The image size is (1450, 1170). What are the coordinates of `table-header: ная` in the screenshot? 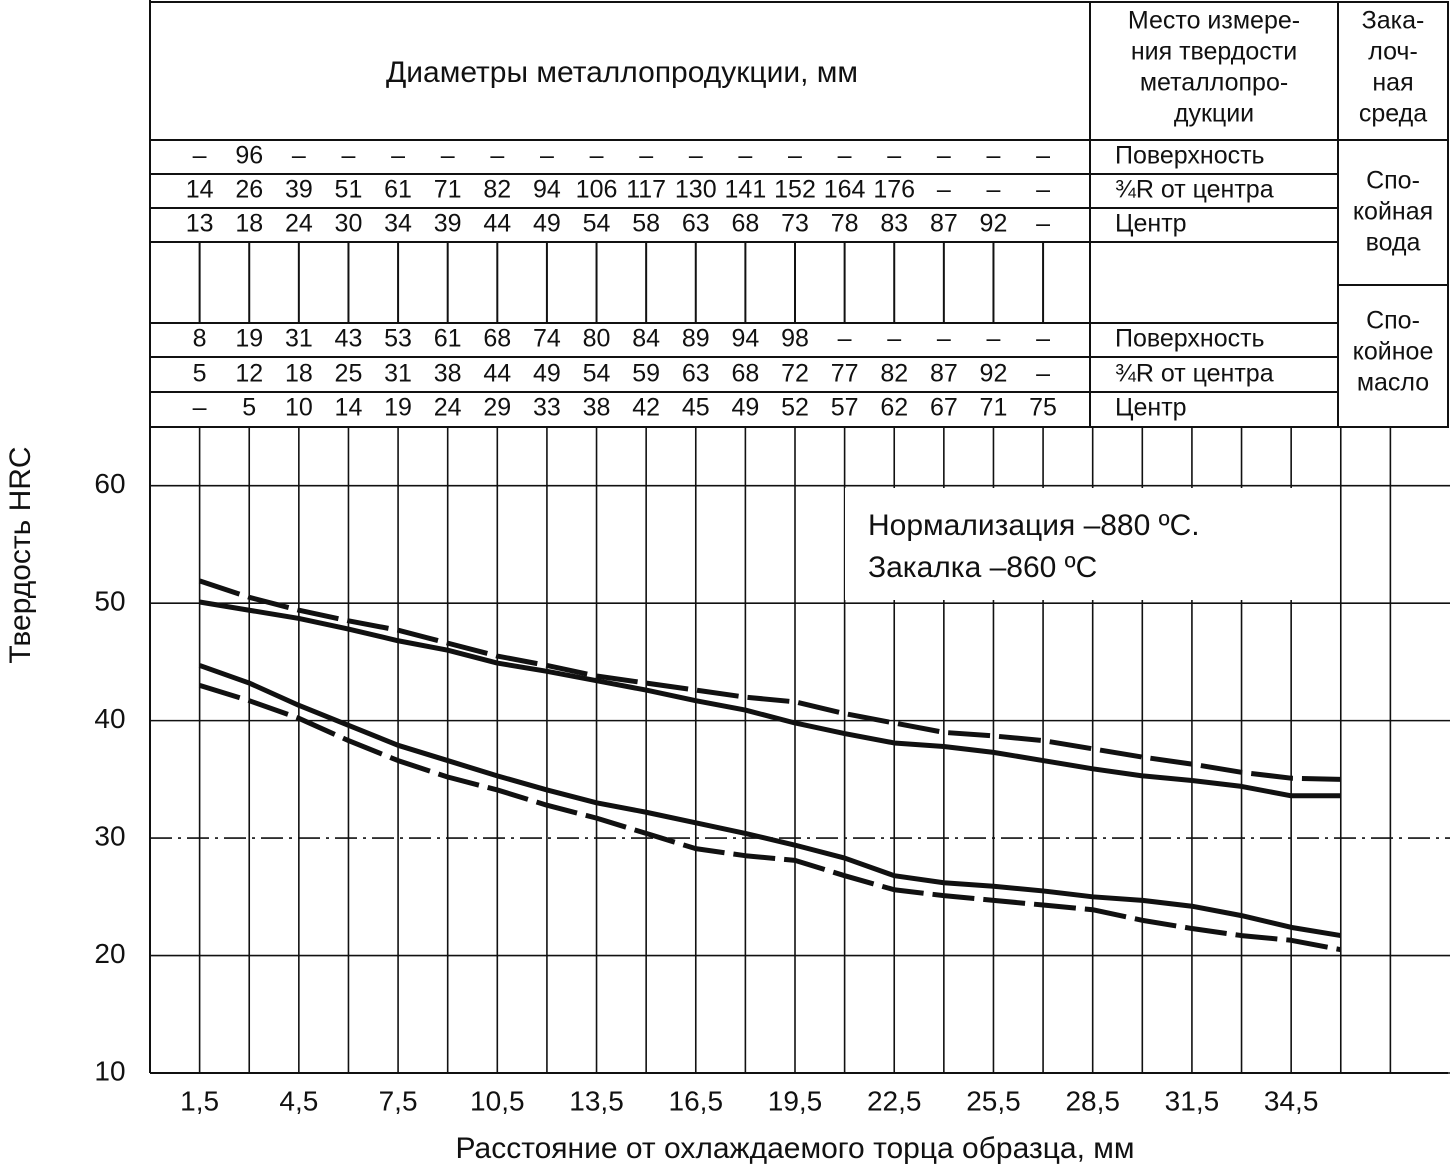 It's located at (1392, 83).